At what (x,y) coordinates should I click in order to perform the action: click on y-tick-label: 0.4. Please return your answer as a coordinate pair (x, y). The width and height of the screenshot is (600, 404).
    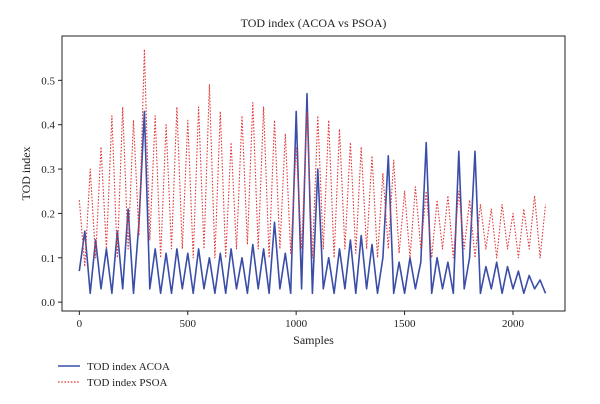
    Looking at the image, I should click on (48, 126).